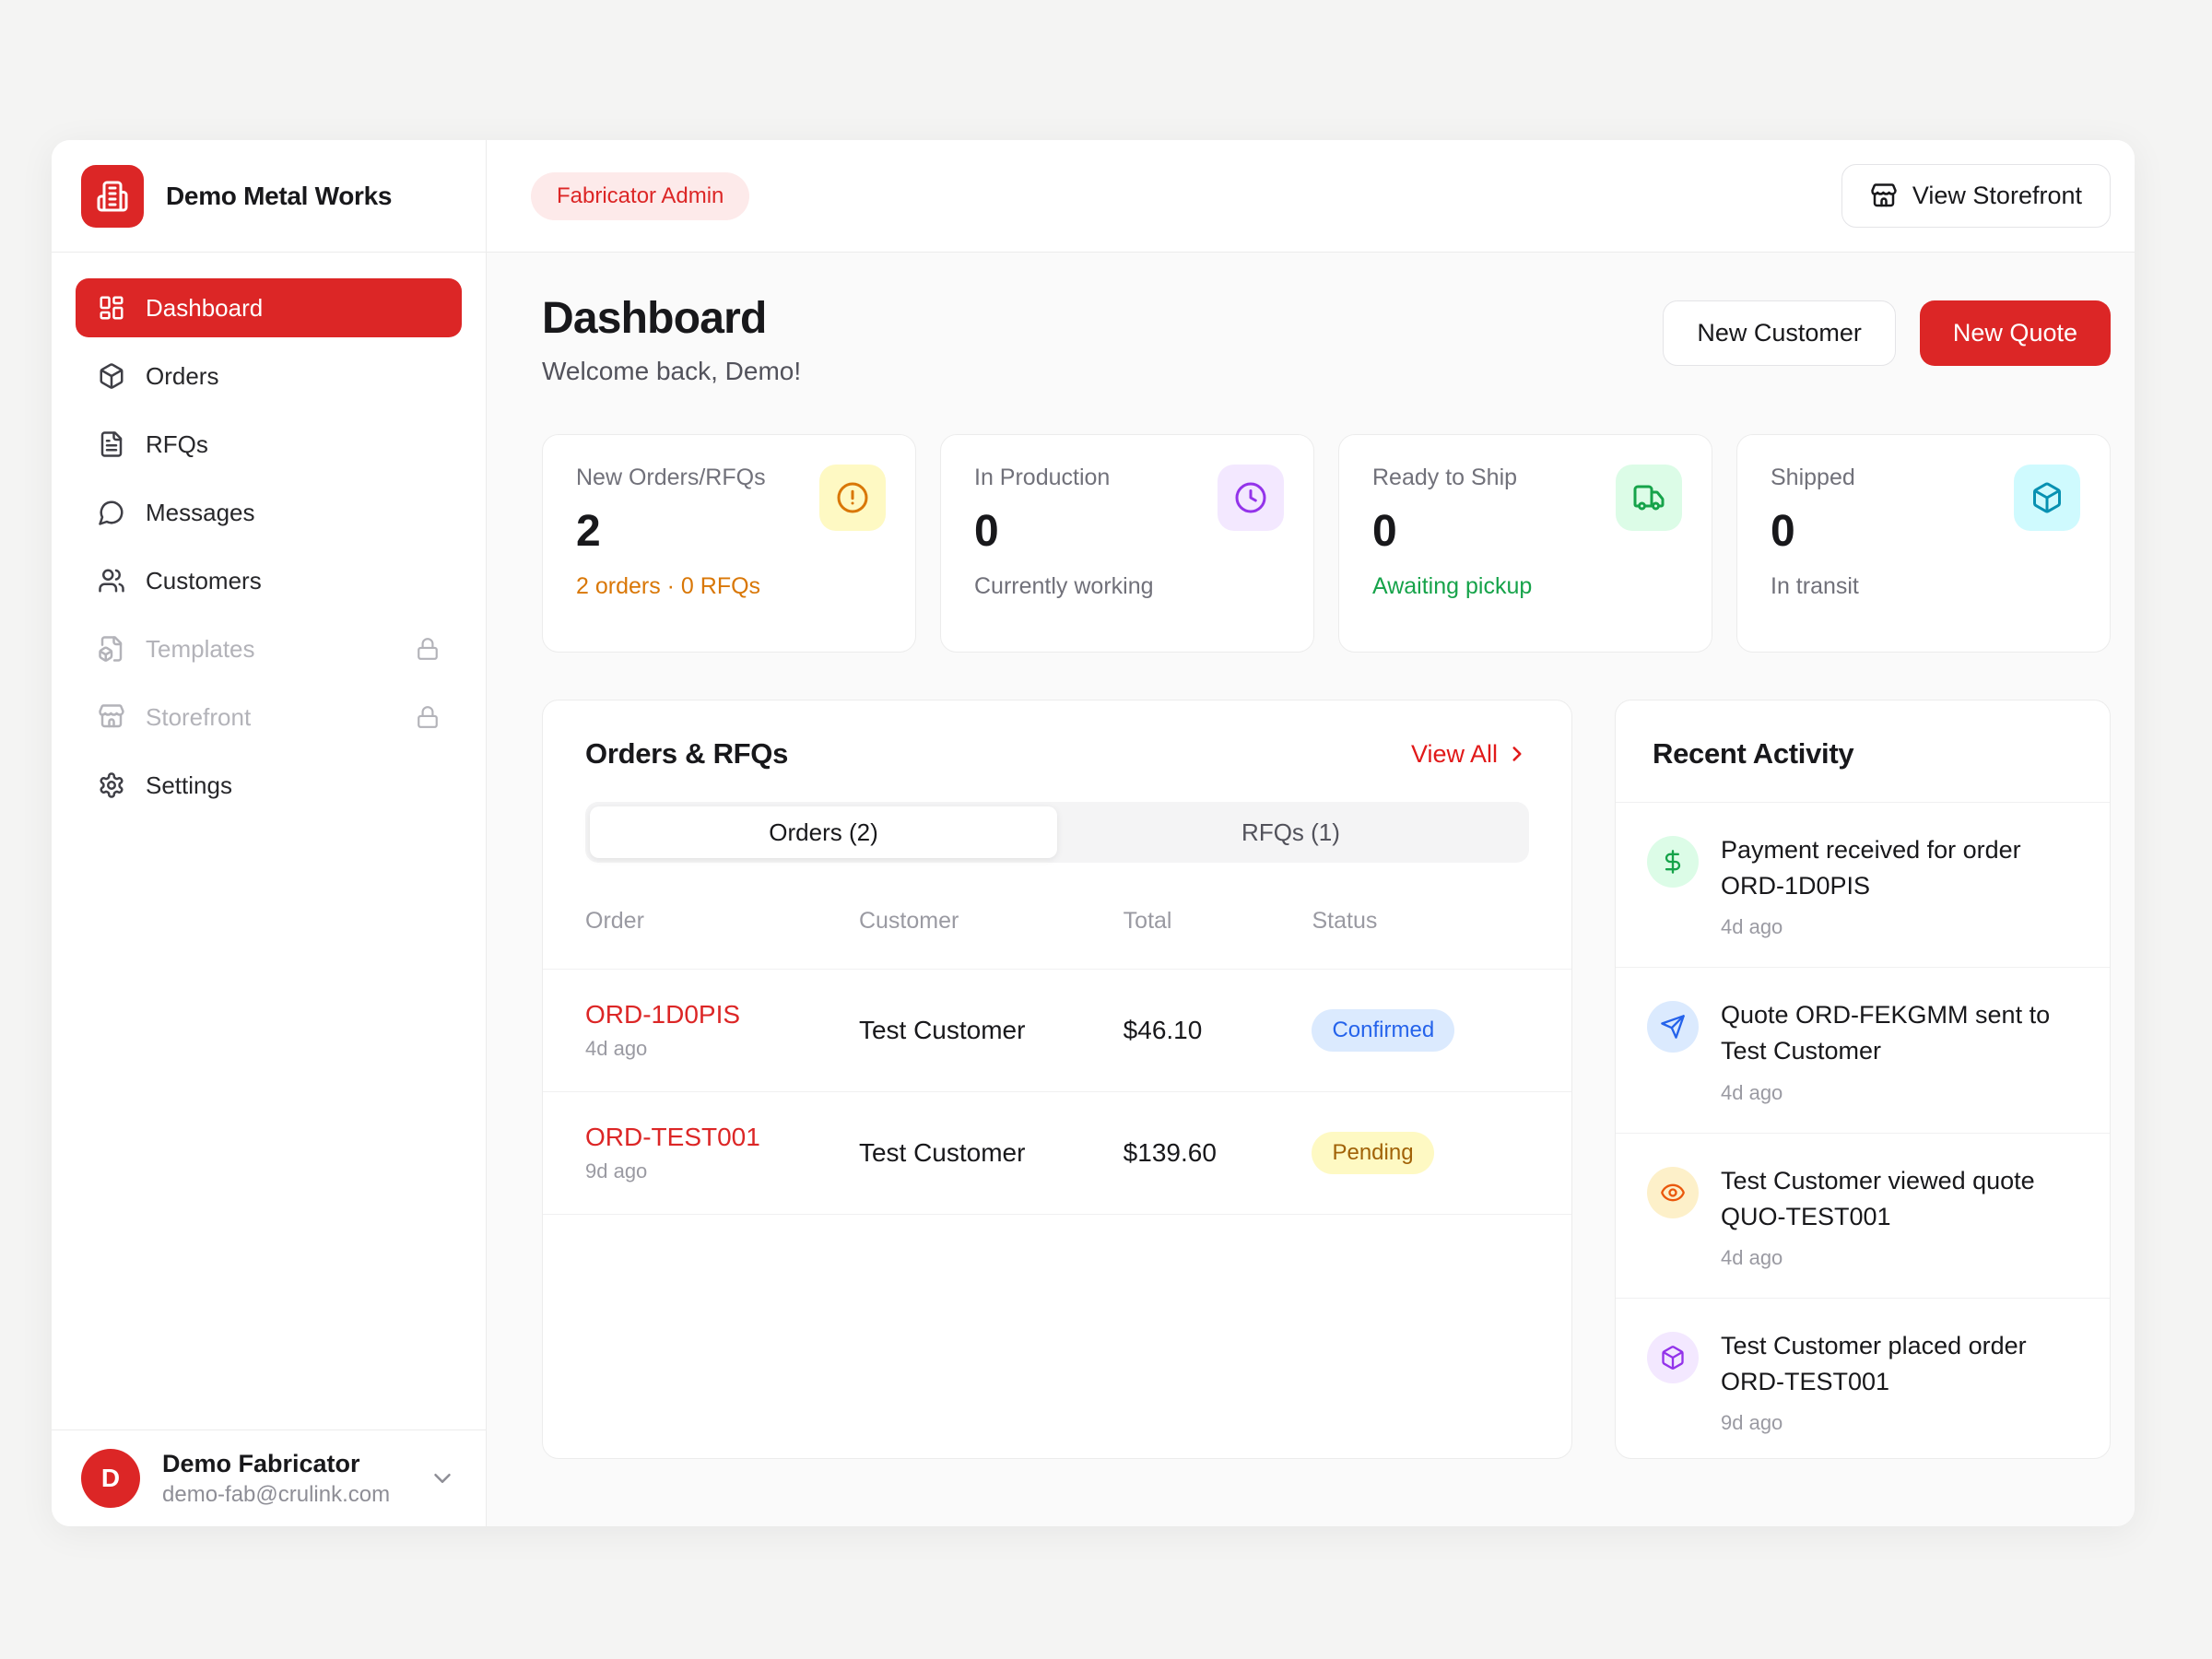 This screenshot has width=2212, height=1659. What do you see at coordinates (1871, 868) in the screenshot?
I see `activity-text: Payment received for order ORD-1D0PIS` at bounding box center [1871, 868].